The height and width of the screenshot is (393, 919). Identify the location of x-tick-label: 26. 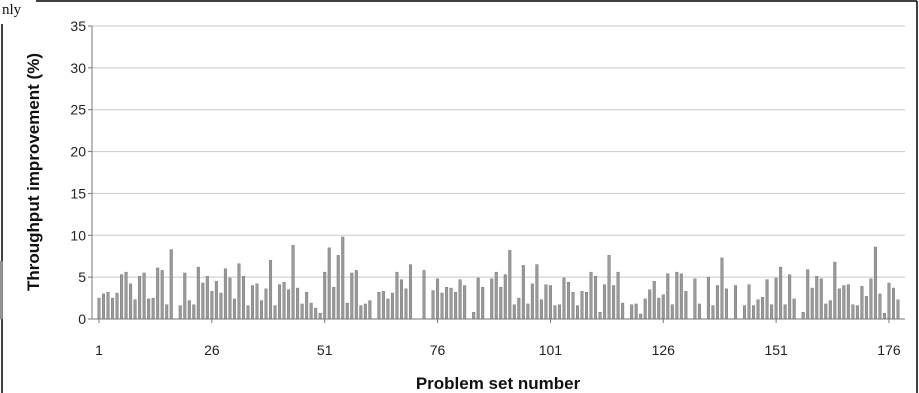
(212, 350).